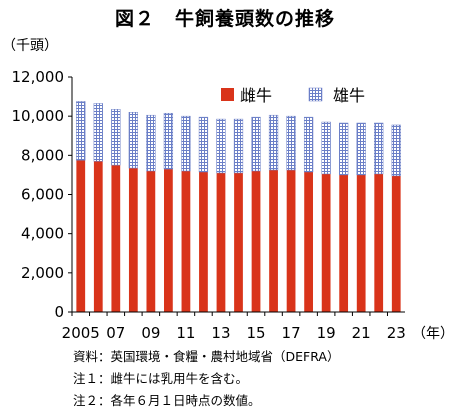  What do you see at coordinates (291, 143) in the screenshot?
I see `bar-male-2017` at bounding box center [291, 143].